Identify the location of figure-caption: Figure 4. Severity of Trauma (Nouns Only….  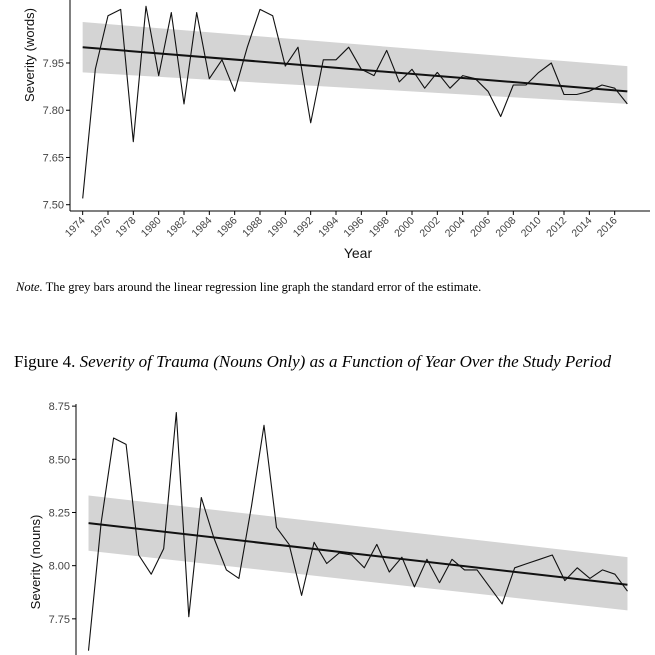
(312, 362).